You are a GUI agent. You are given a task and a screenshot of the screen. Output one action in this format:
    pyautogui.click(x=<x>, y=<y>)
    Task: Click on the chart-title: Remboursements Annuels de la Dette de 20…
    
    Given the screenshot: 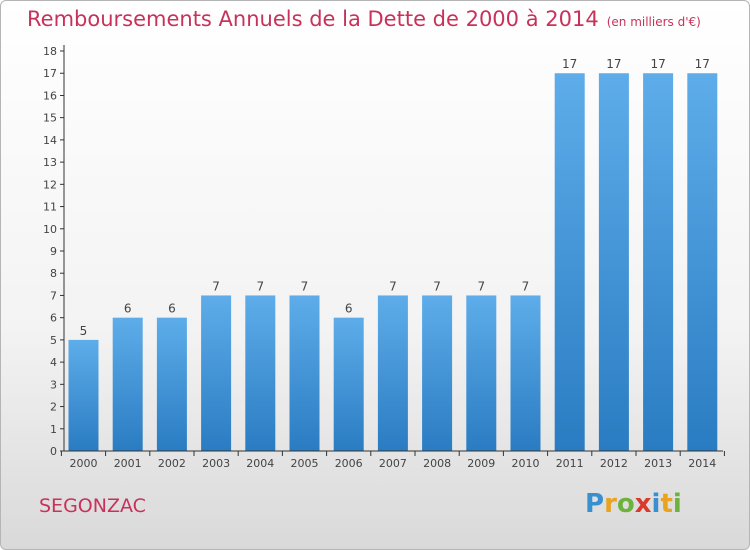 What is the action you would take?
    pyautogui.click(x=364, y=19)
    